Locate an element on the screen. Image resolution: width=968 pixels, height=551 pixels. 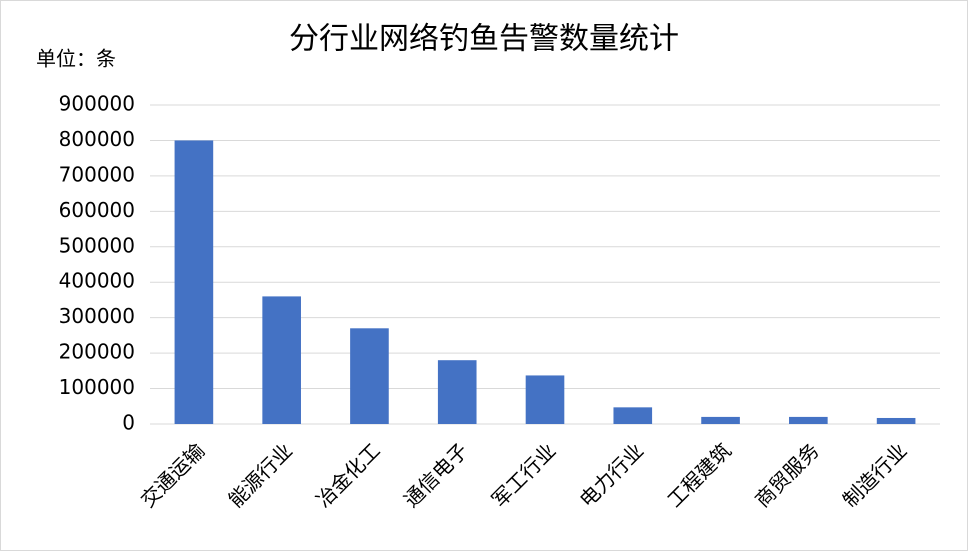
y-tick-label: 100000 is located at coordinates (97, 387).